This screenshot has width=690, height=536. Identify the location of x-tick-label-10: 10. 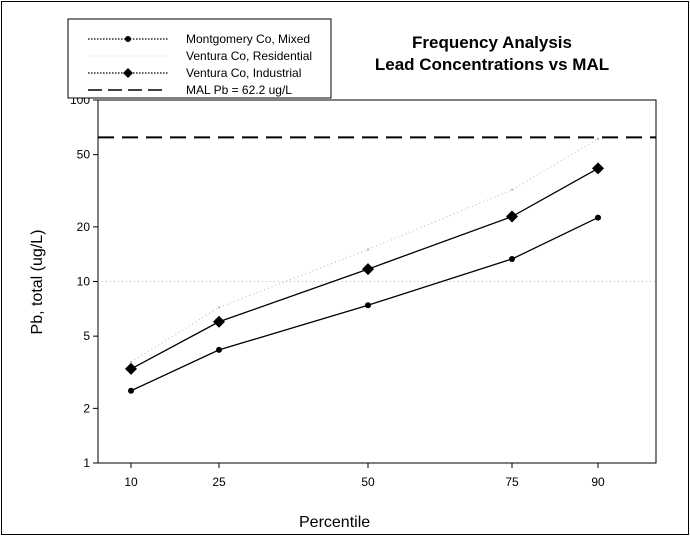
(131, 482).